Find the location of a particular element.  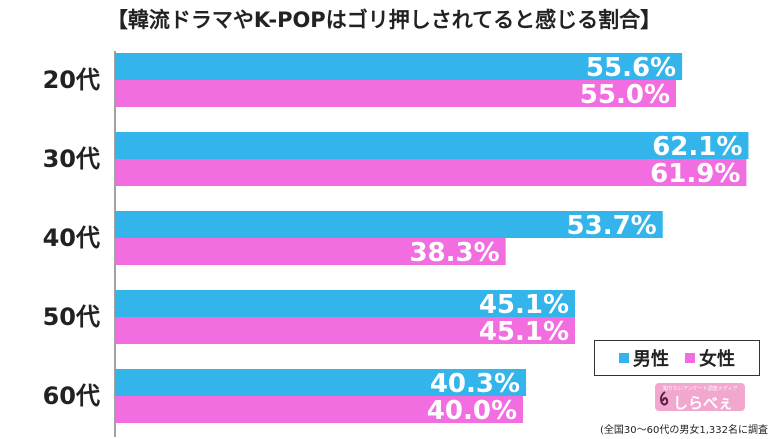

data-label-male: 62.1% is located at coordinates (697, 147).